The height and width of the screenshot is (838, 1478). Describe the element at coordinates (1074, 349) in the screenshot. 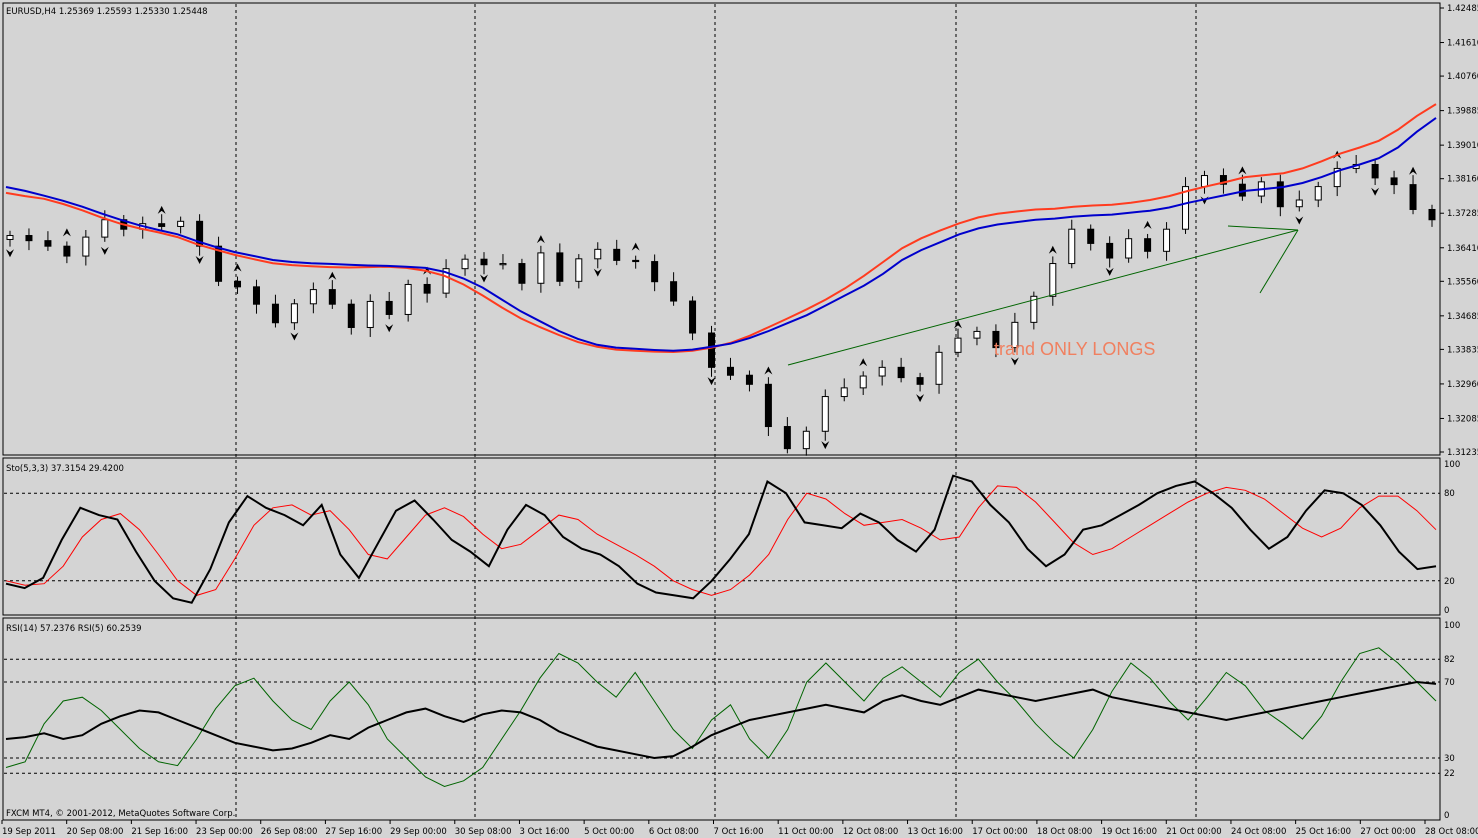

I see `trend-annotation: trand ONLY LONGS` at that location.